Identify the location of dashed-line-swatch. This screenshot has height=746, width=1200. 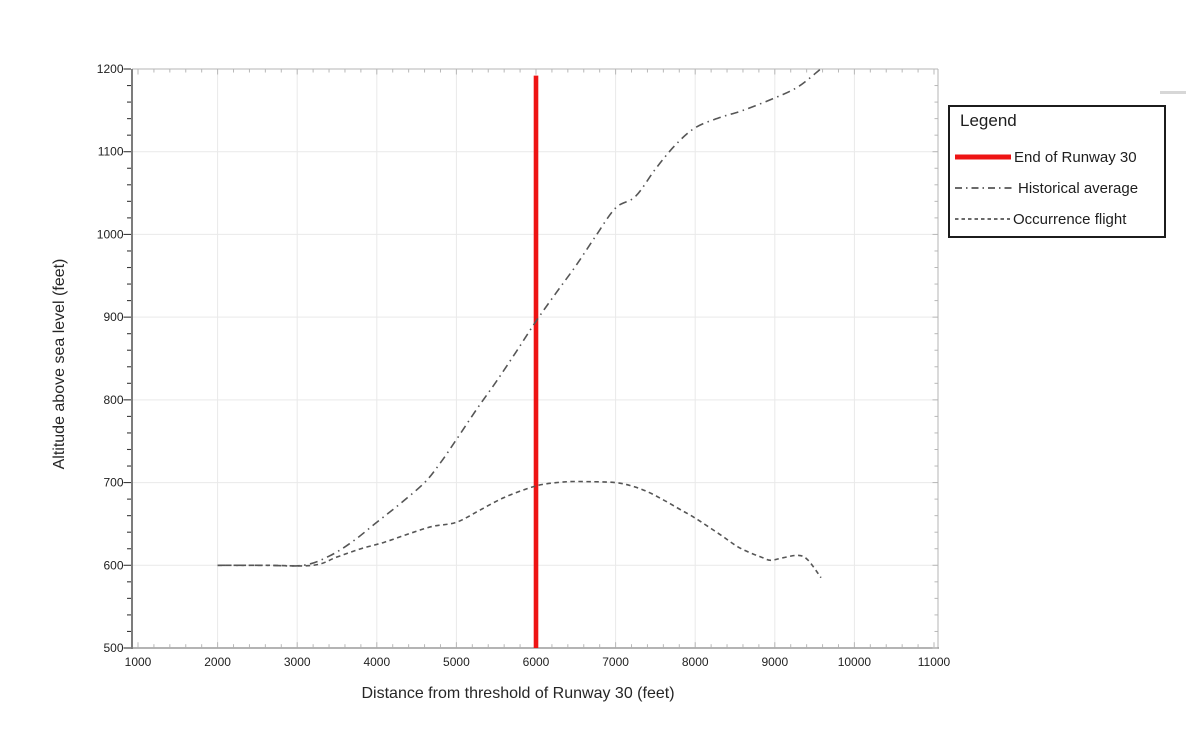
(982, 219).